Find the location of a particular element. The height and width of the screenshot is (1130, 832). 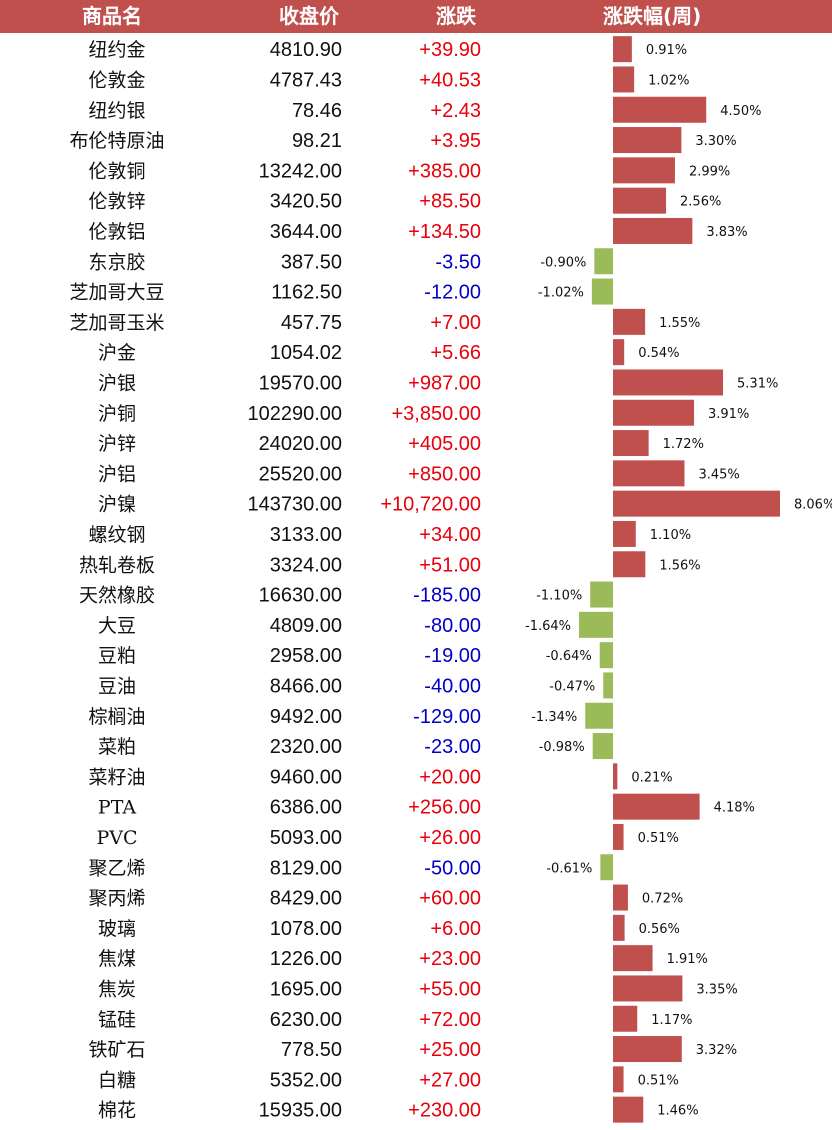

row-change: +55.00 is located at coordinates (450, 989).